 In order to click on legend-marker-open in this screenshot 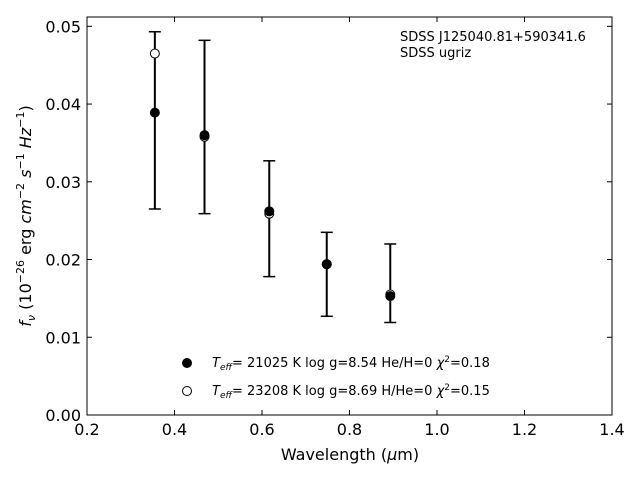, I will do `click(187, 391)`.